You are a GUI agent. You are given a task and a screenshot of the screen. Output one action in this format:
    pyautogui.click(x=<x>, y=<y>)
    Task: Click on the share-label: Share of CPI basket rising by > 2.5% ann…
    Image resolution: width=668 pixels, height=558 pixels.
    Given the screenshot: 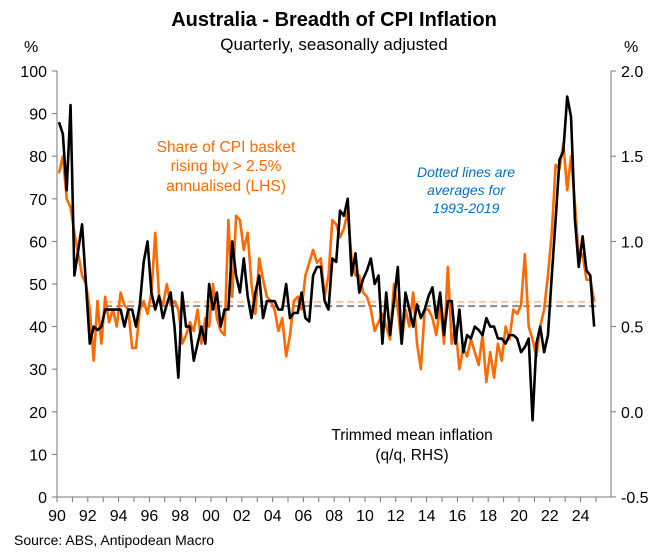 What is the action you would take?
    pyautogui.click(x=226, y=167)
    